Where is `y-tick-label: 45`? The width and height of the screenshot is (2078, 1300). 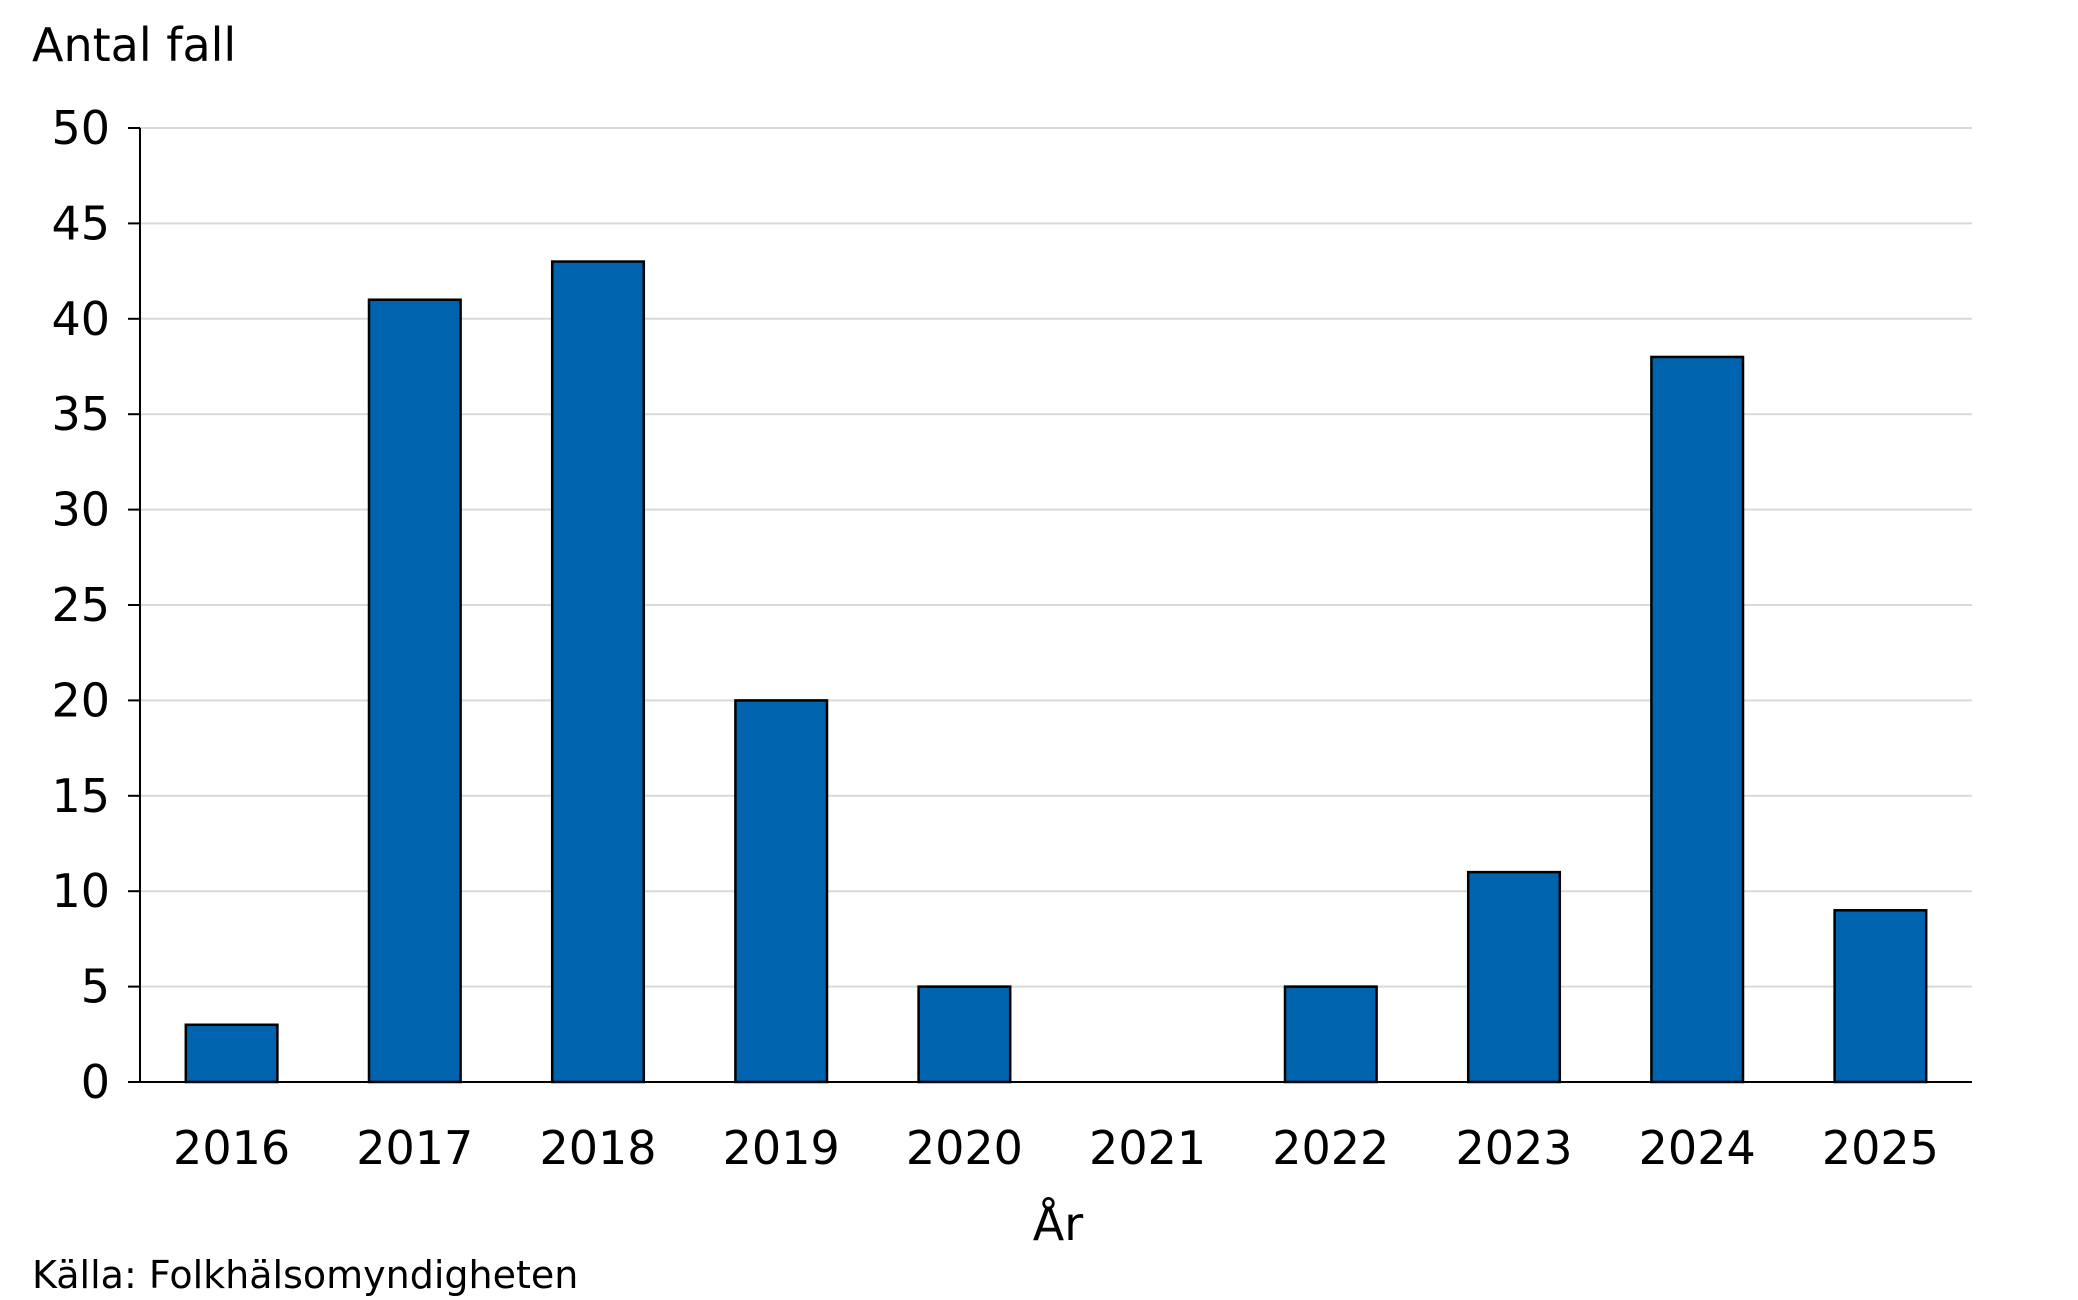
y-tick-label: 45 is located at coordinates (80, 223).